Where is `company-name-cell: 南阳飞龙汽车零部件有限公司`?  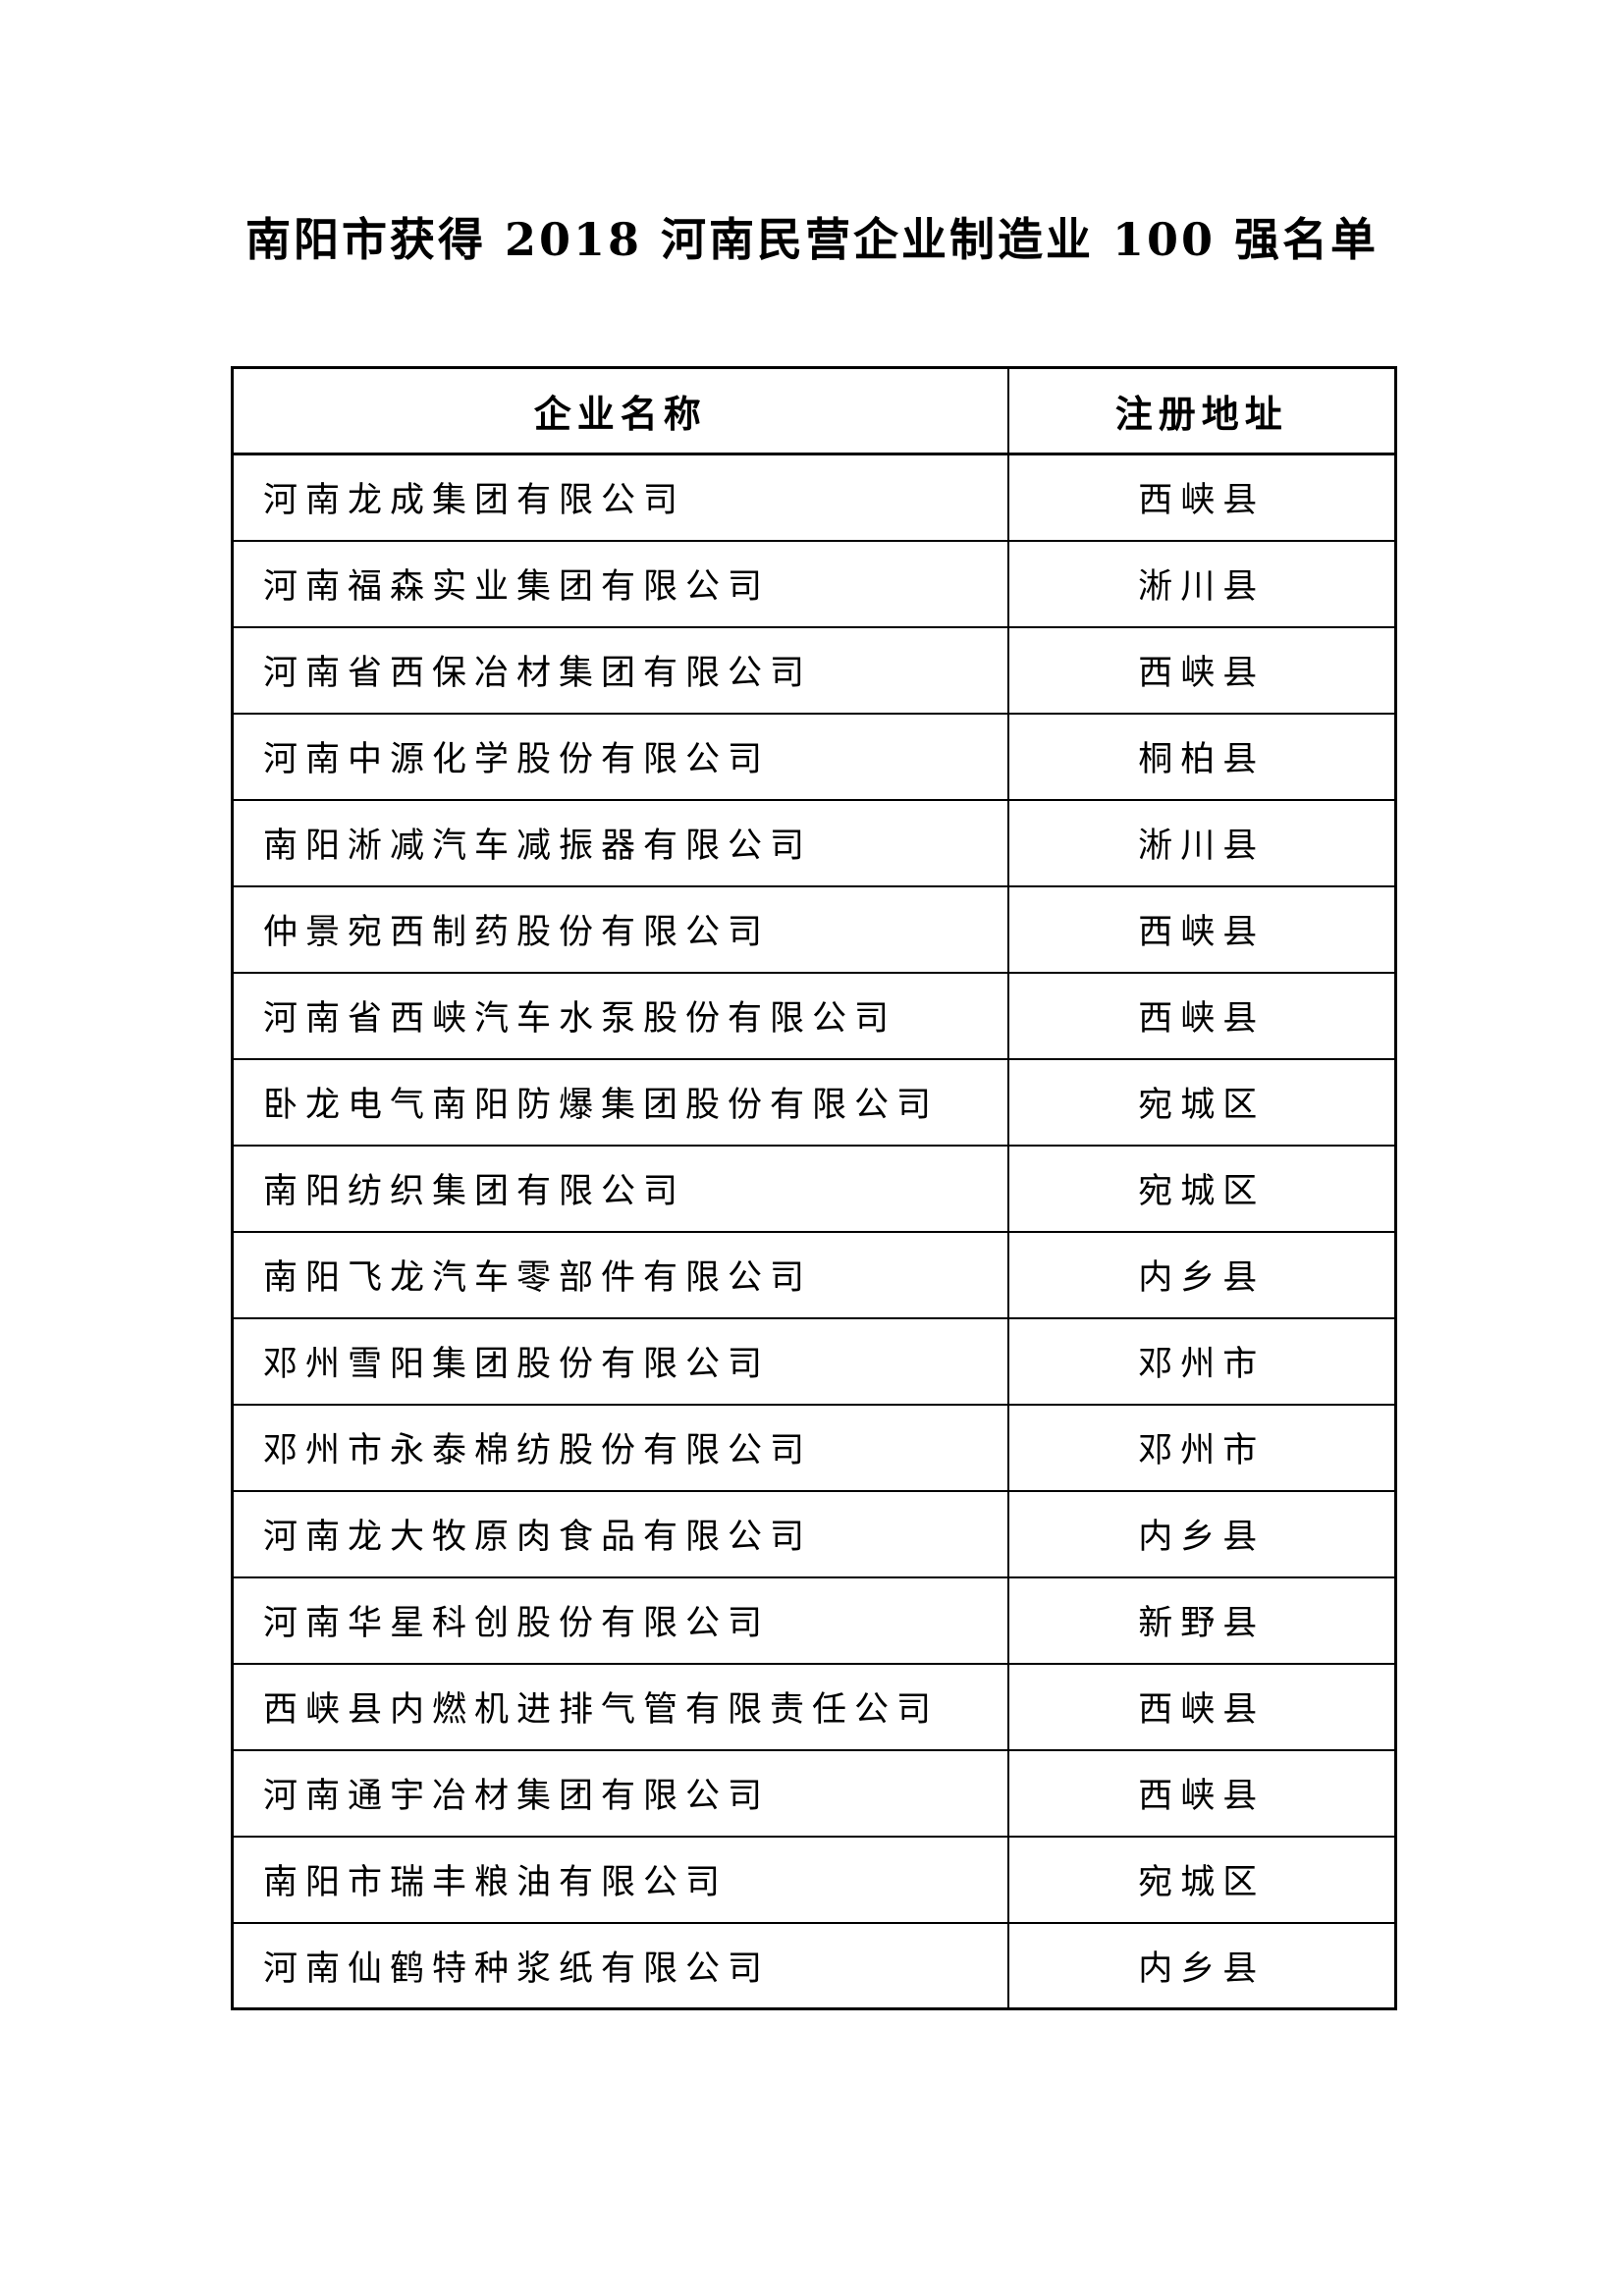 company-name-cell: 南阳飞龙汽车零部件有限公司 is located at coordinates (620, 1274).